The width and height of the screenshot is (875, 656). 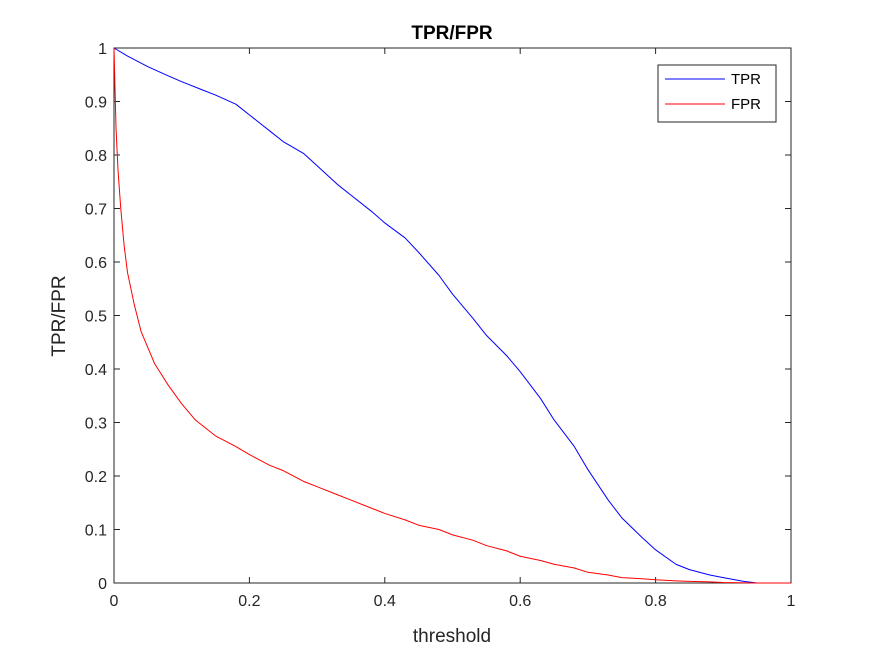 What do you see at coordinates (96, 156) in the screenshot?
I see `y-tick-label: 0.8` at bounding box center [96, 156].